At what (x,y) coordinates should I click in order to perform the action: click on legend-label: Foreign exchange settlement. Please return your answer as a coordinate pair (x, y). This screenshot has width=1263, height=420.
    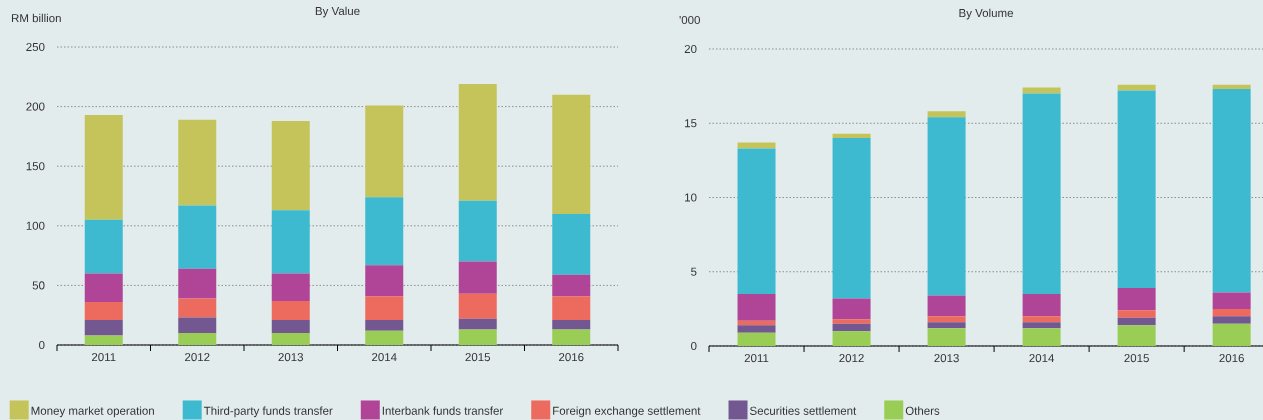
    Looking at the image, I should click on (627, 412).